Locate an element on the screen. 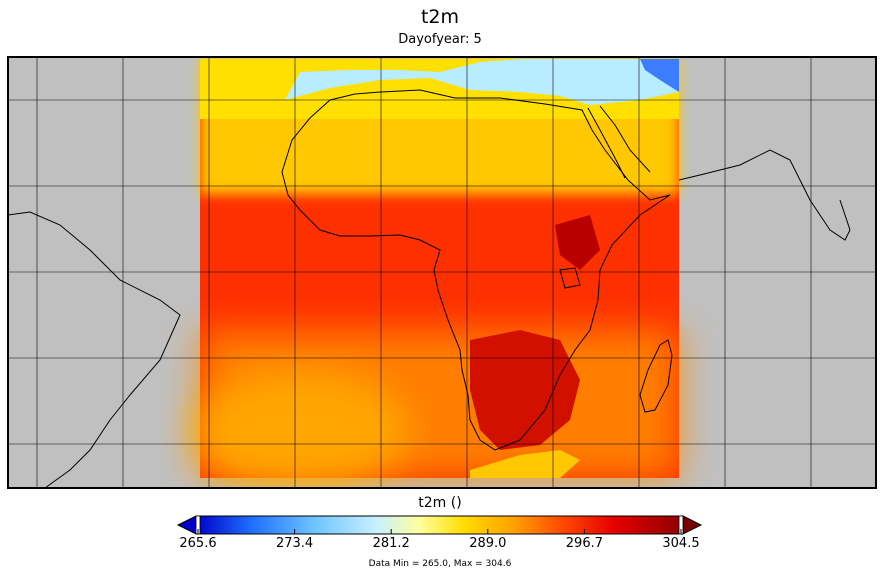  arabia-india-coastline is located at coordinates (764, 195).